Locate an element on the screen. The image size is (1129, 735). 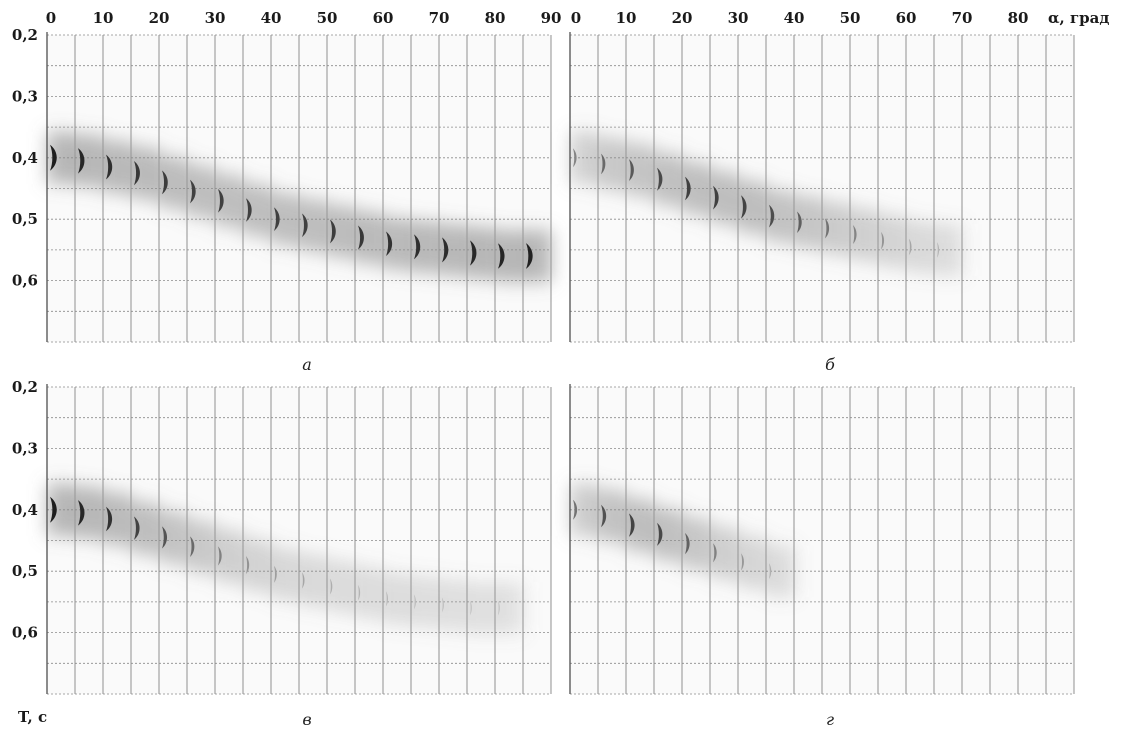
x-axis-title: α, град is located at coordinates (1078, 18).